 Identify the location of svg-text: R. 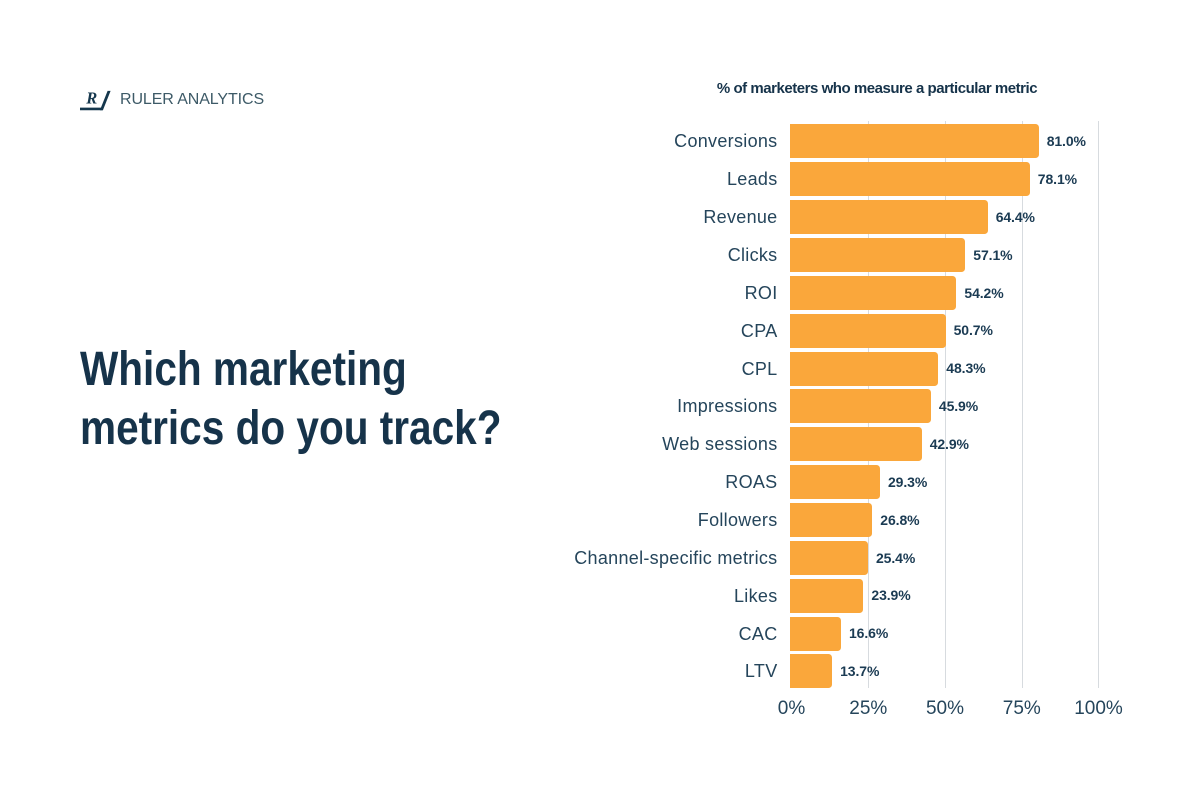
(91, 98).